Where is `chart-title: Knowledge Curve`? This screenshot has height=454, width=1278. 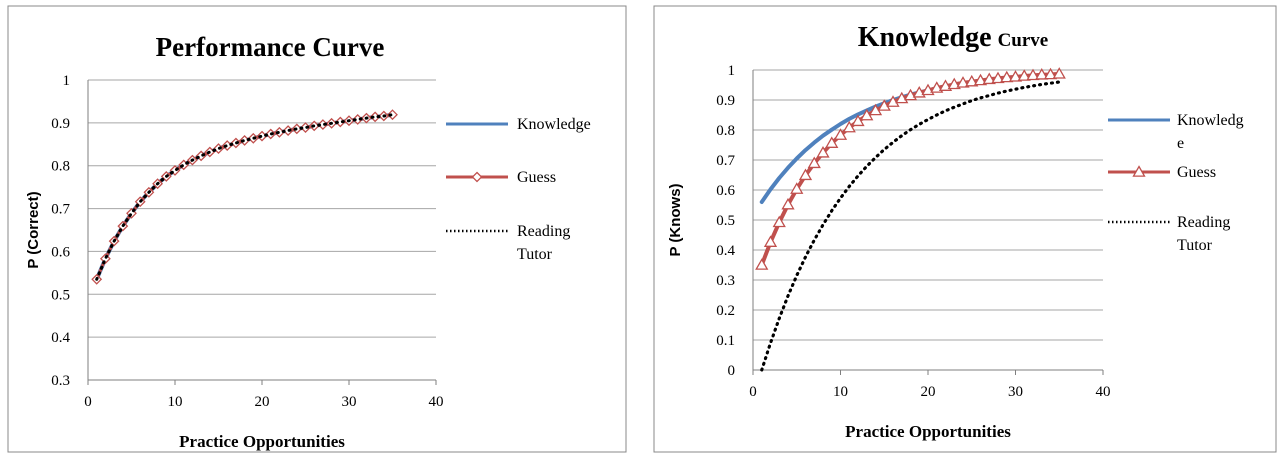 chart-title: Knowledge Curve is located at coordinates (953, 37).